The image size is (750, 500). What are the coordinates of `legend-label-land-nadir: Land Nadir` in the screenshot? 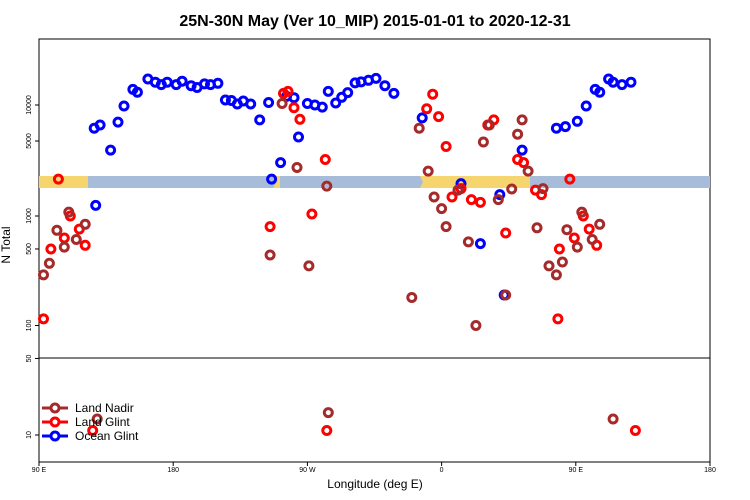 It's located at (104, 408).